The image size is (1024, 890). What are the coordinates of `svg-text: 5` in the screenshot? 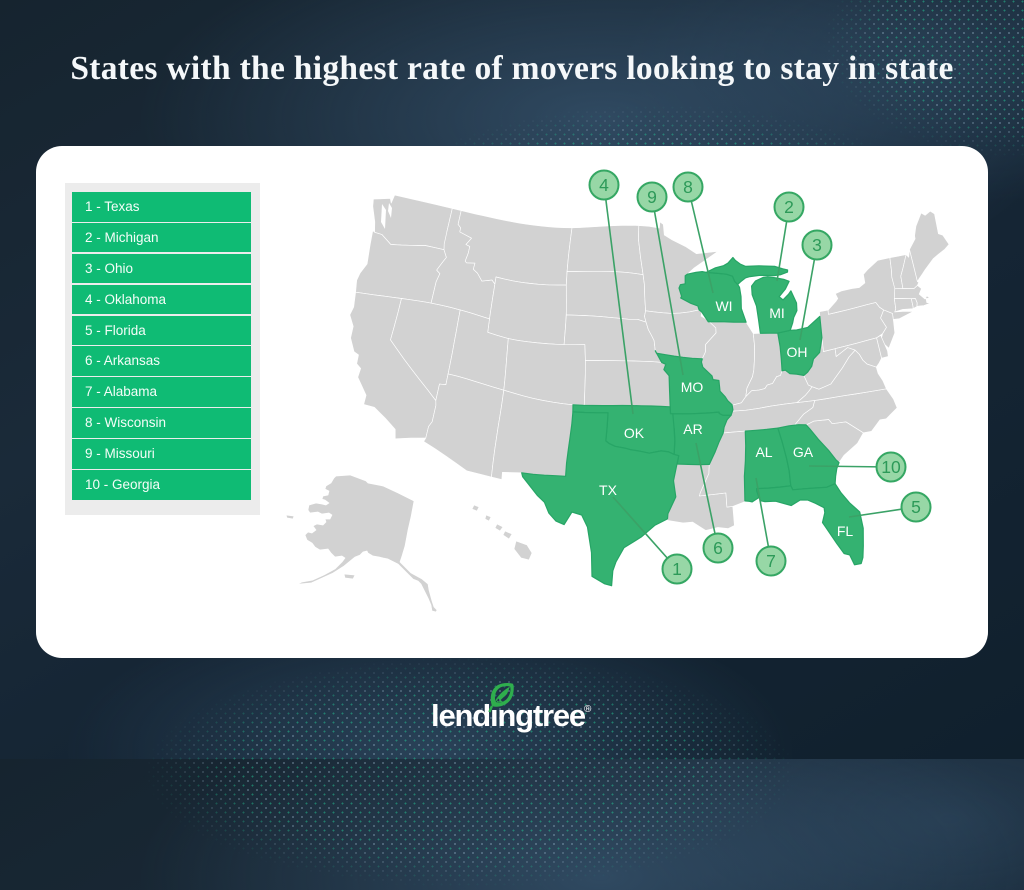 It's located at (916, 507).